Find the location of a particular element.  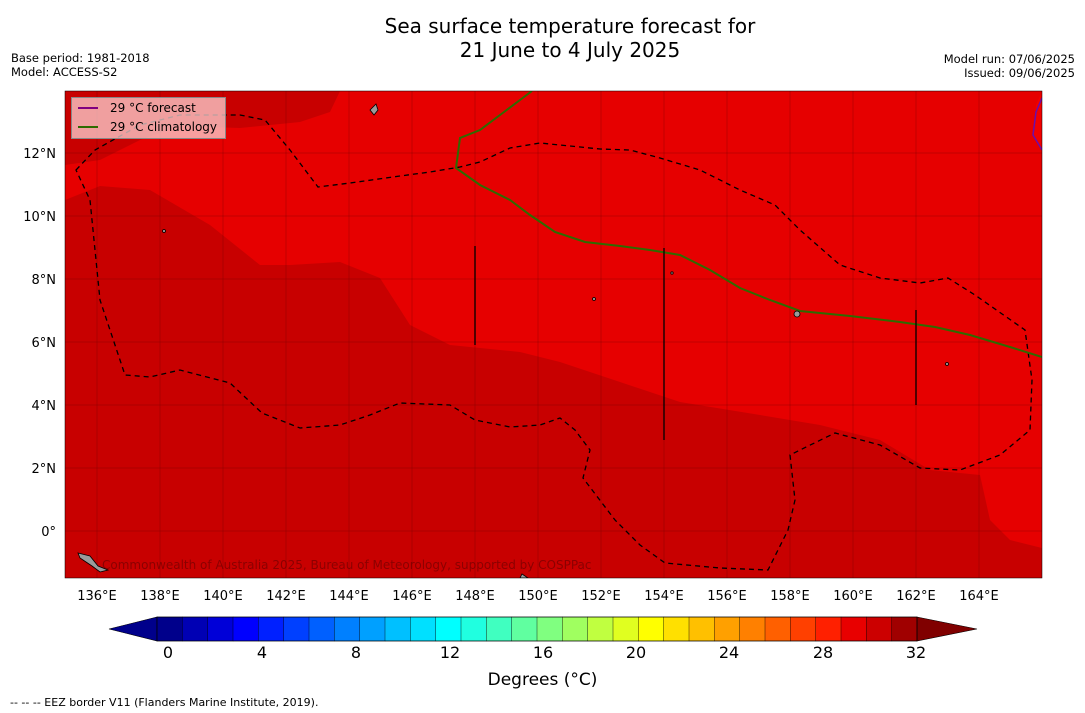

legend-forecast-label: 29 °C forecast is located at coordinates (153, 108).